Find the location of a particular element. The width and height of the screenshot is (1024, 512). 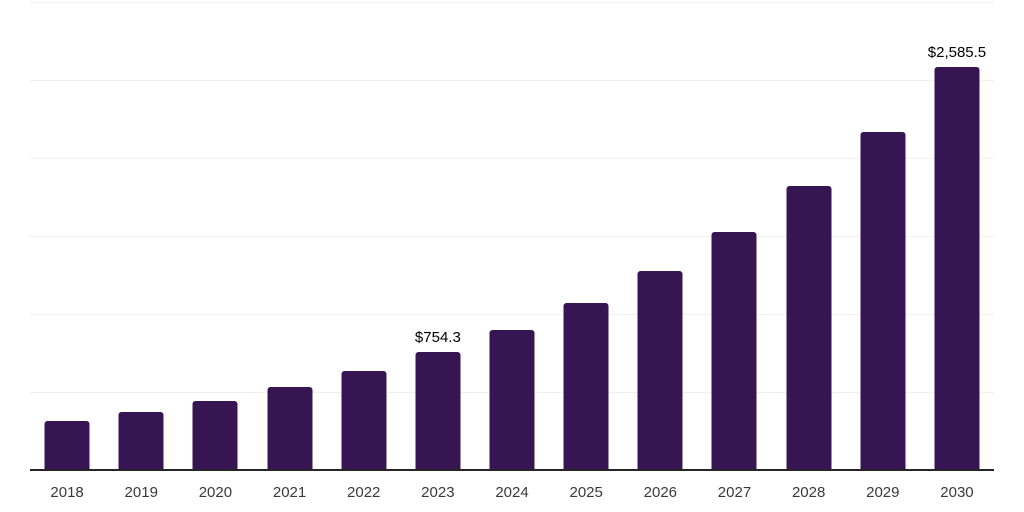

x-tick-2023: 2023 is located at coordinates (438, 492).